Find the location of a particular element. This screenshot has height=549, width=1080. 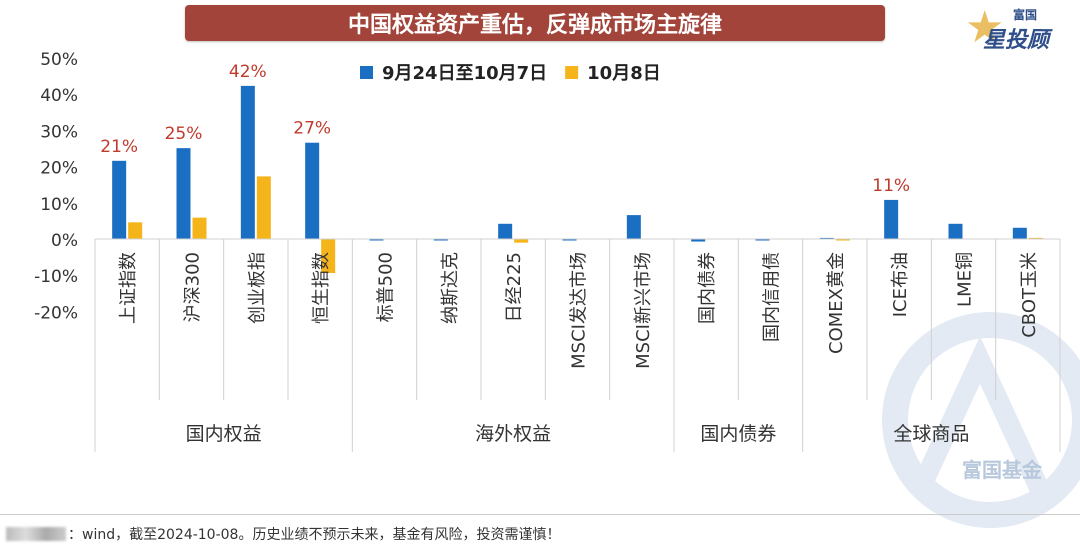

category-label: MSCI发达市场 is located at coordinates (579, 310).